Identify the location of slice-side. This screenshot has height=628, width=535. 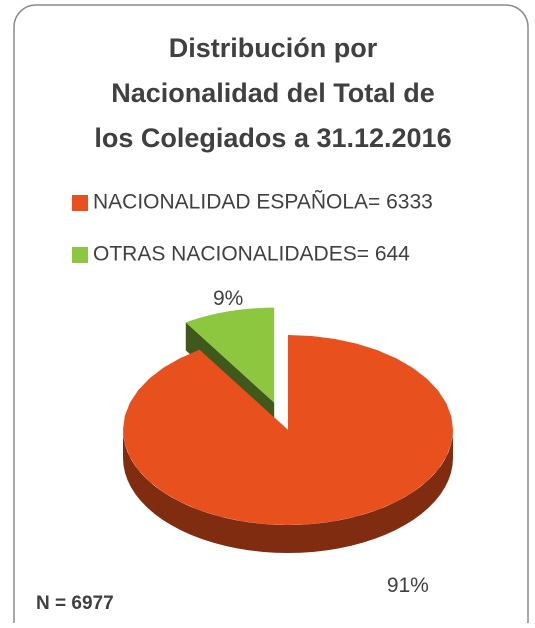
(288, 491).